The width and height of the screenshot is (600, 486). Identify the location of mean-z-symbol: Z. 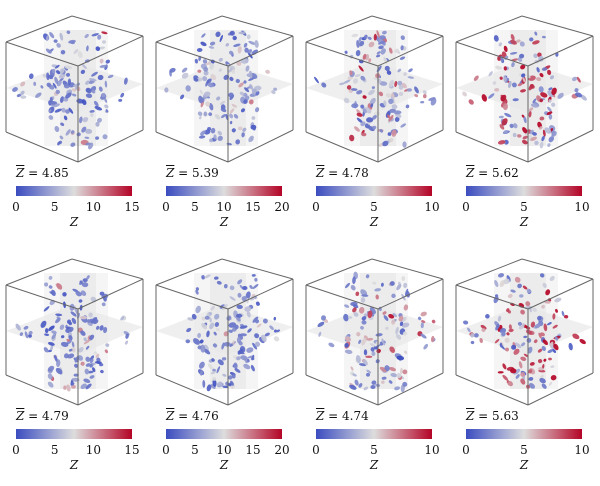
(170, 416).